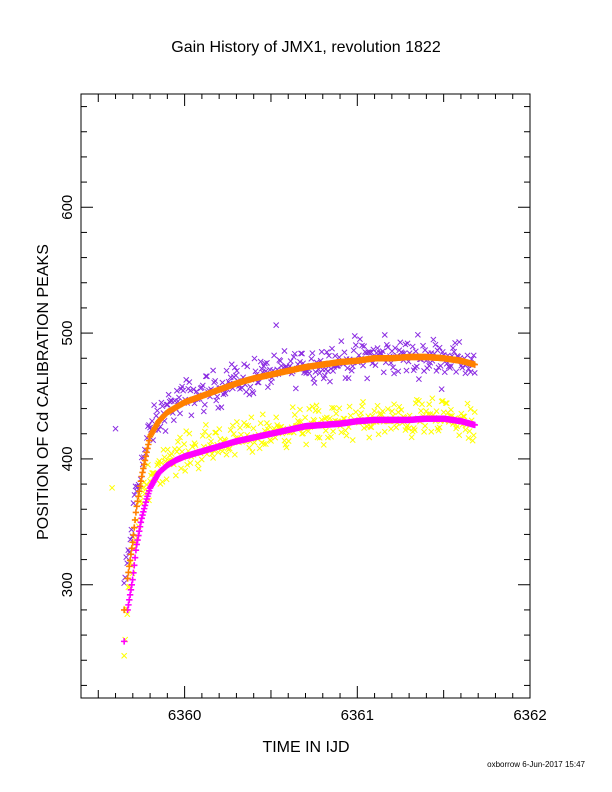 The image size is (612, 792). I want to click on x-tick-label: 6360, so click(184, 715).